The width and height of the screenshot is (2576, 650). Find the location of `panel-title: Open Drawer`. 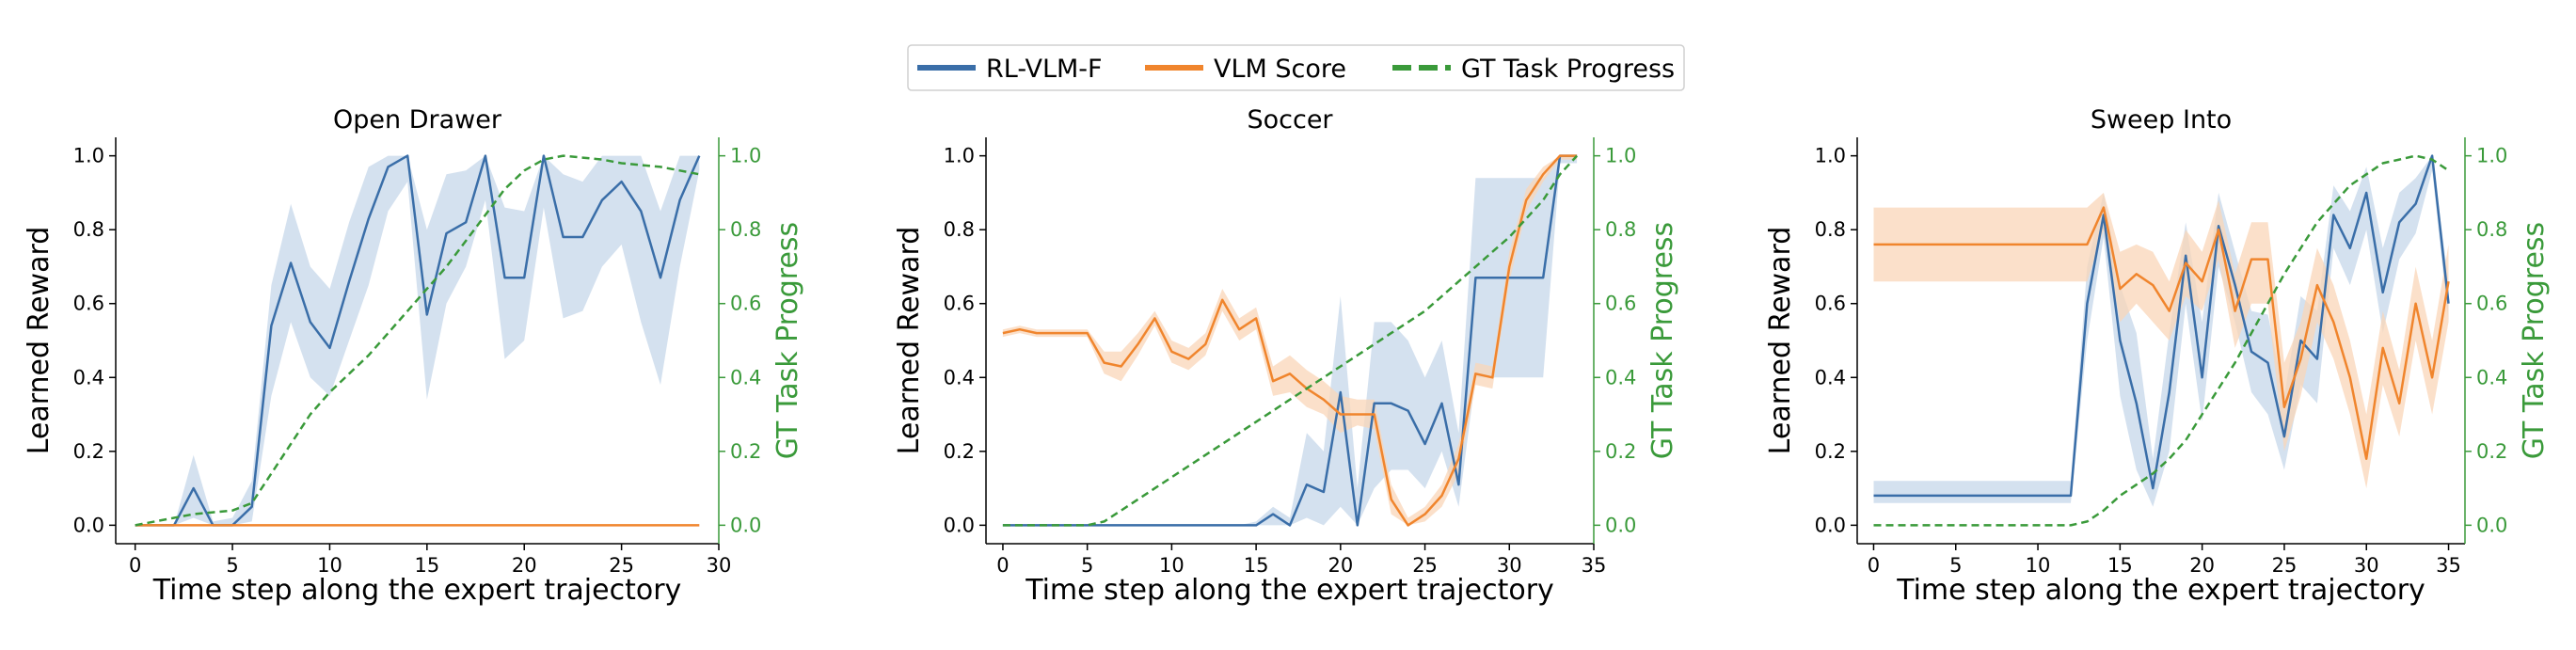

panel-title: Open Drawer is located at coordinates (418, 120).